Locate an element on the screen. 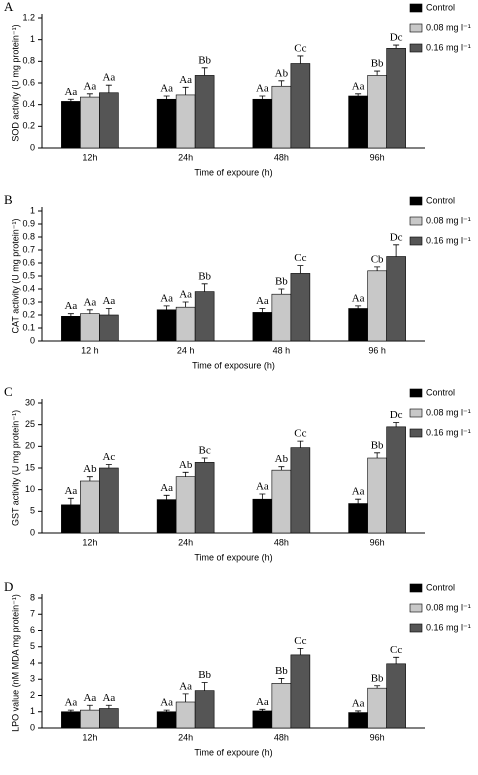  panel-label: D is located at coordinates (8, 586).